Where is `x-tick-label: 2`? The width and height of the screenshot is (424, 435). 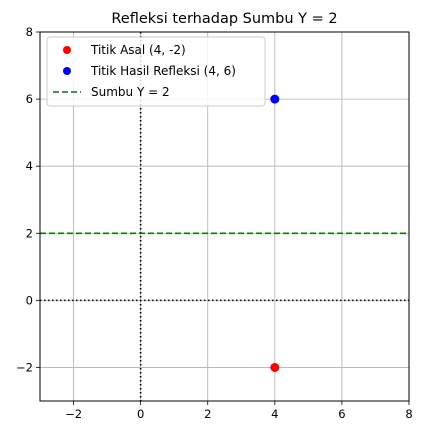
x-tick-label: 2 is located at coordinates (207, 414).